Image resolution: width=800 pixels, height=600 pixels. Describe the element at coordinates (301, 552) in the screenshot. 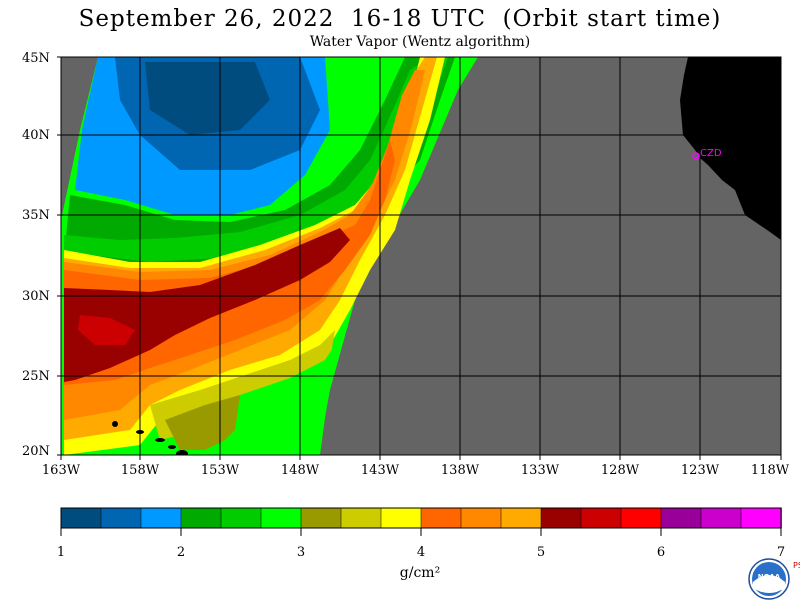

I see `colorbar-tick-label: 3` at that location.